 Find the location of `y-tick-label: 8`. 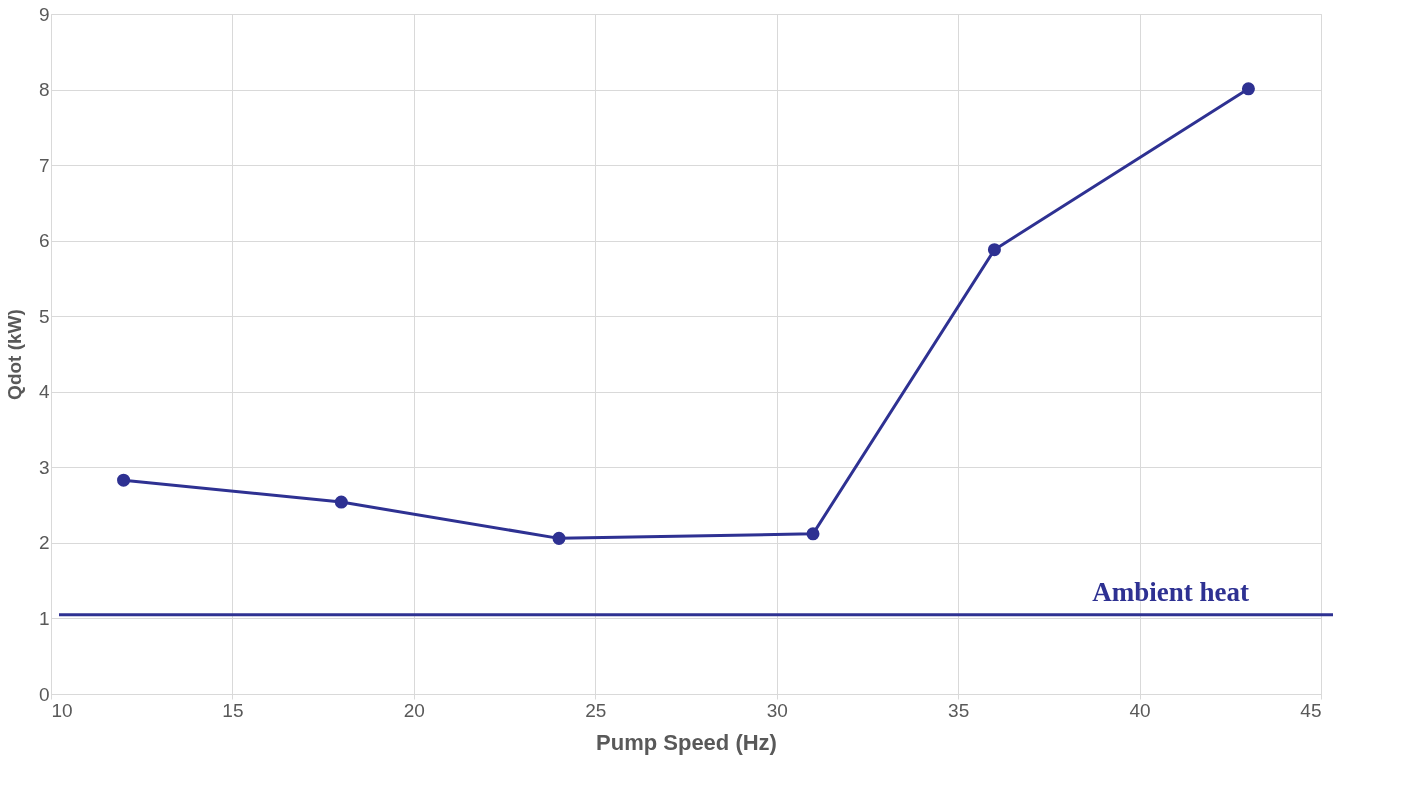

y-tick-label: 8 is located at coordinates (44, 90).